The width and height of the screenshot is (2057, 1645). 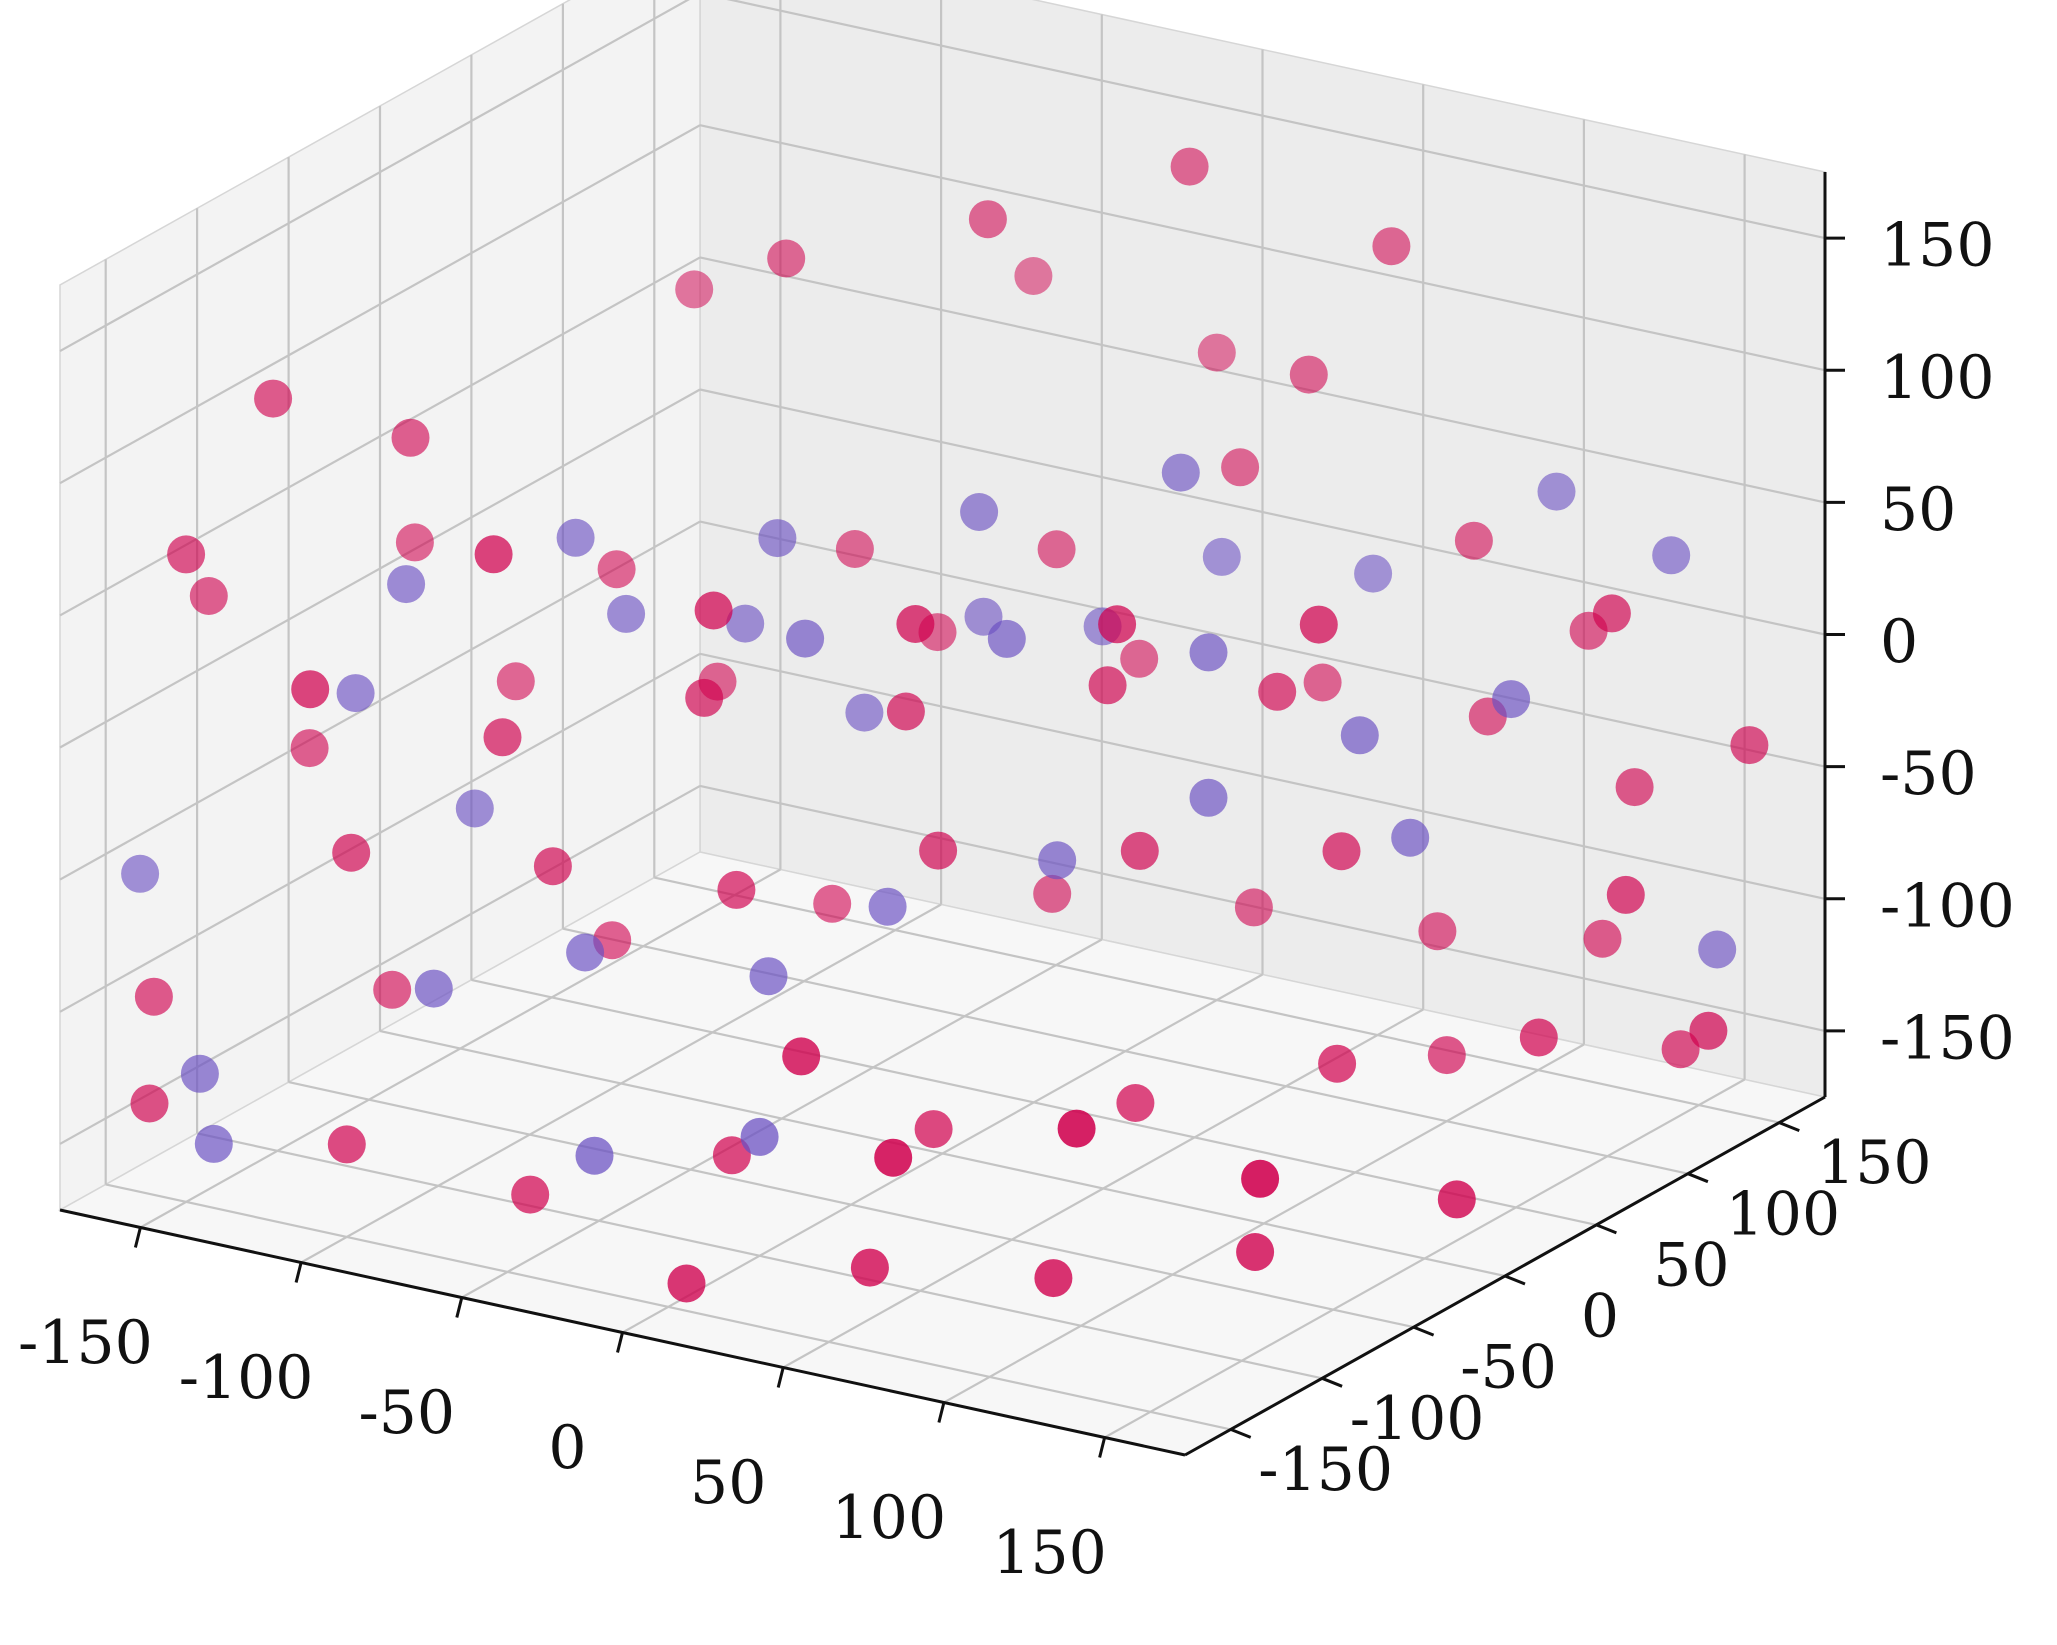 What do you see at coordinates (406, 1413) in the screenshot?
I see `x-tick-label: -50` at bounding box center [406, 1413].